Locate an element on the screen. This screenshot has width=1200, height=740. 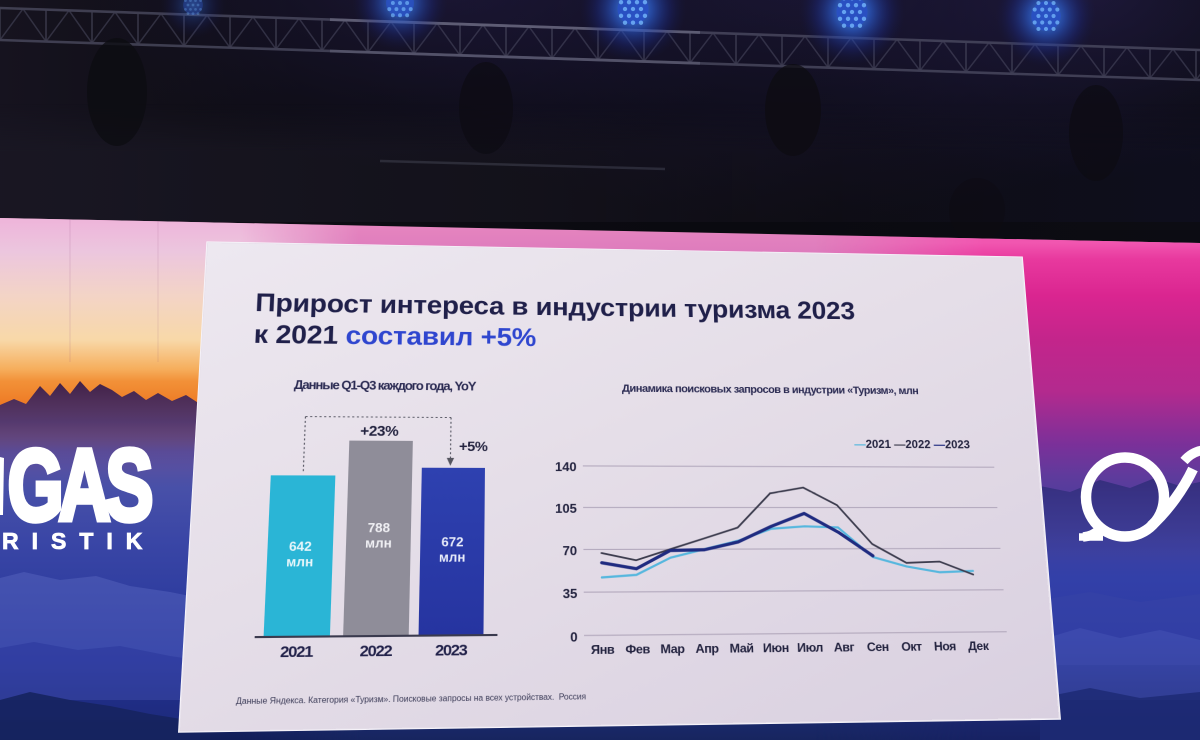
svg-text: RISTIK is located at coordinates (78, 541).